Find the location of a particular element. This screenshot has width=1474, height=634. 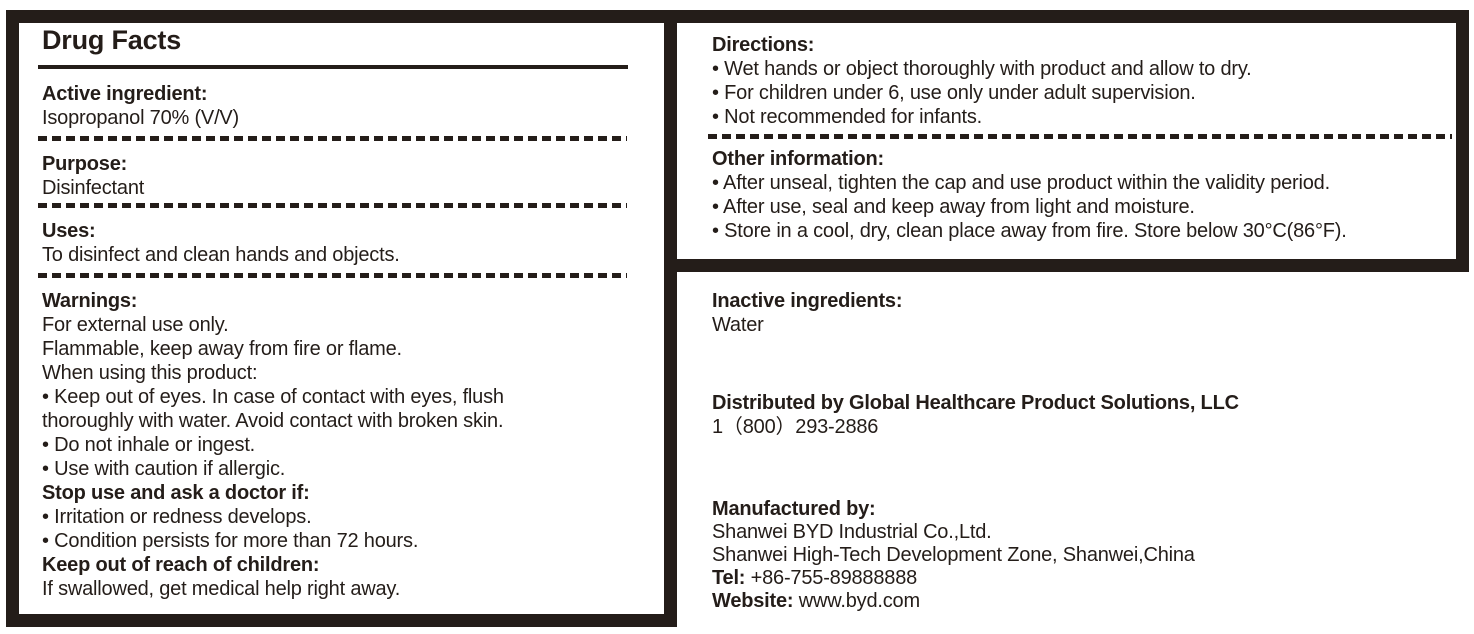

drug-facts-title: Drug Facts is located at coordinates (112, 40).